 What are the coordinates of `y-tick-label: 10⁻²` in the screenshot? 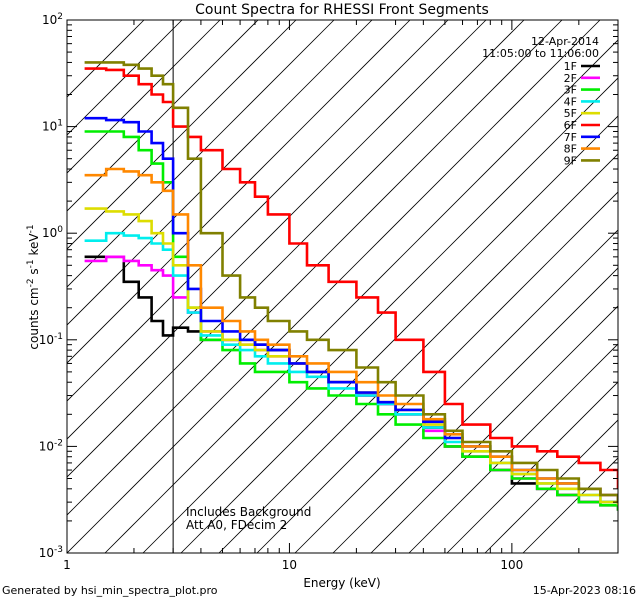 It's located at (51, 445).